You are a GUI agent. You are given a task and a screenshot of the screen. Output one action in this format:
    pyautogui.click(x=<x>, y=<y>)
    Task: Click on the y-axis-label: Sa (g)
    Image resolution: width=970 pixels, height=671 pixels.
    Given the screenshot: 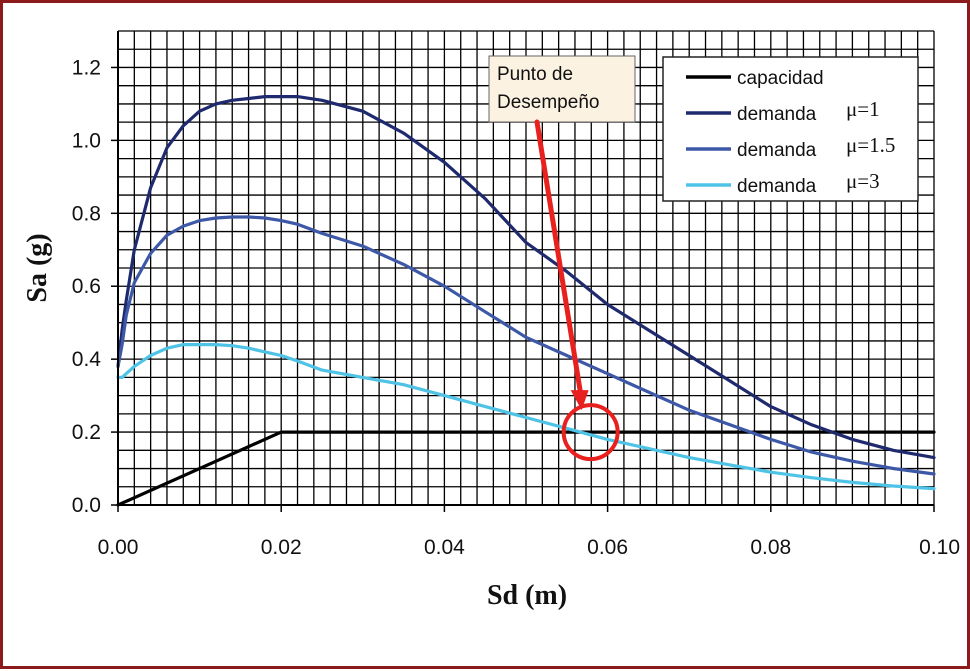 What is the action you would take?
    pyautogui.click(x=37, y=267)
    